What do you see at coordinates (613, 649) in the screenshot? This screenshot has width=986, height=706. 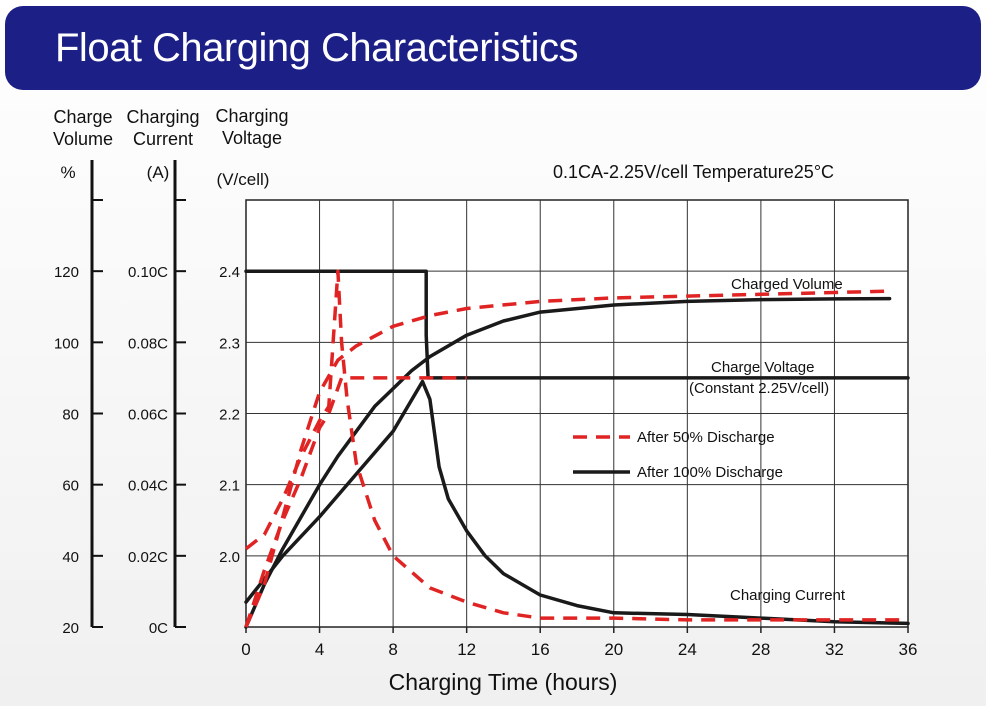 I see `x-tick-label: 20` at bounding box center [613, 649].